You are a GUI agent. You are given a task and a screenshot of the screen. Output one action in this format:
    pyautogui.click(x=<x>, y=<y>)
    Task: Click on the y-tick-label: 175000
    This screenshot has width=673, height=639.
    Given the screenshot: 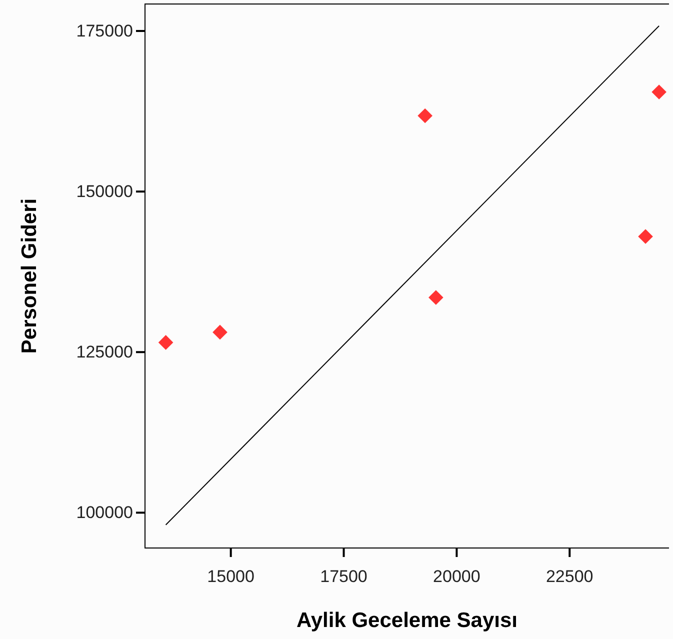 What is the action you would take?
    pyautogui.click(x=104, y=30)
    